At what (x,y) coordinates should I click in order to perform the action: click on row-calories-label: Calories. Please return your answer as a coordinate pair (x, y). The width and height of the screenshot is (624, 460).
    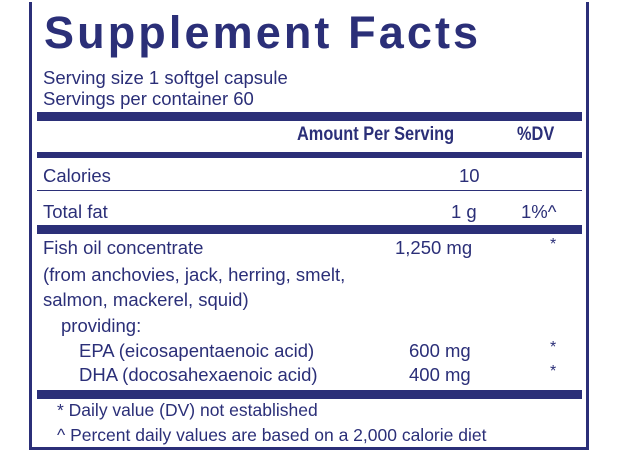
    Looking at the image, I should click on (77, 175).